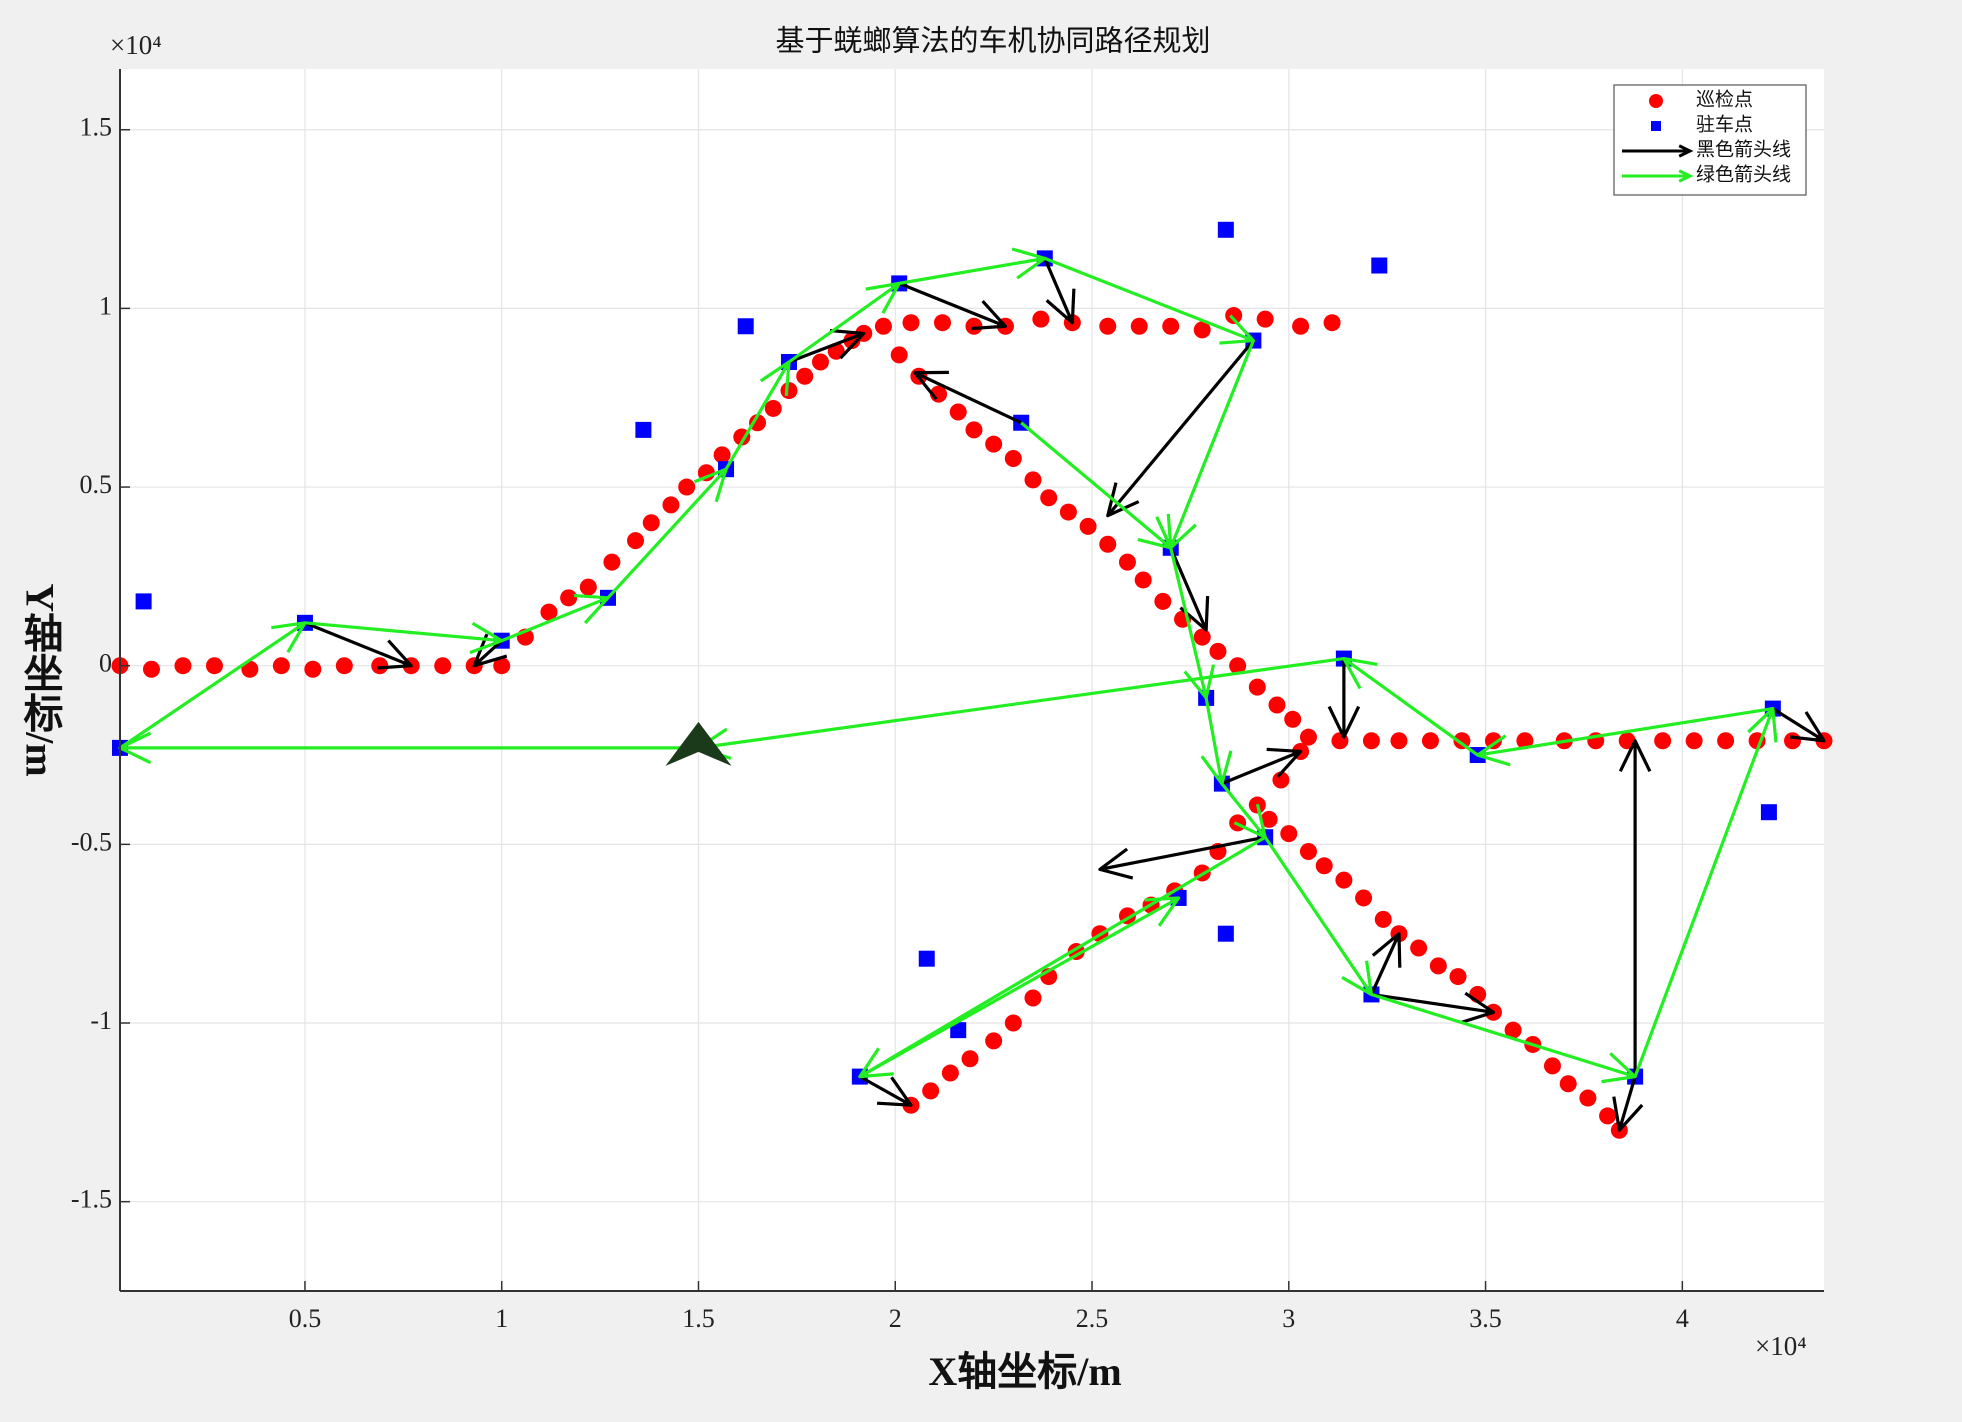 This screenshot has width=1962, height=1422. Describe the element at coordinates (96, 127) in the screenshot. I see `y-tick-label: 1.5` at that location.